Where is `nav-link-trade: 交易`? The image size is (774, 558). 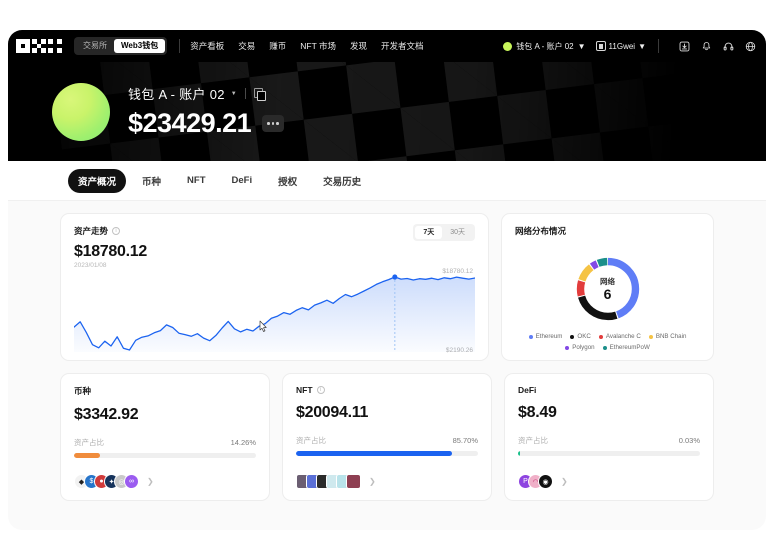
nav-link-trade: 交易 is located at coordinates (247, 46).